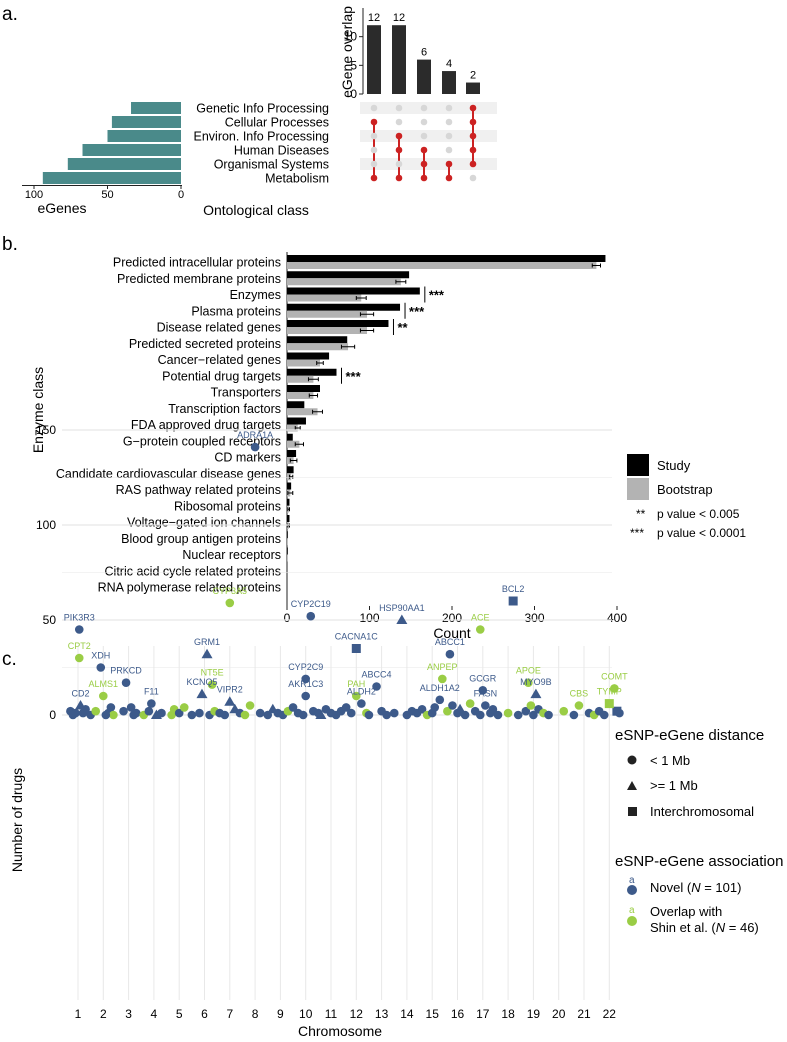 The height and width of the screenshot is (1042, 787). What do you see at coordinates (146, 122) in the screenshot?
I see `set-size-bar` at bounding box center [146, 122].